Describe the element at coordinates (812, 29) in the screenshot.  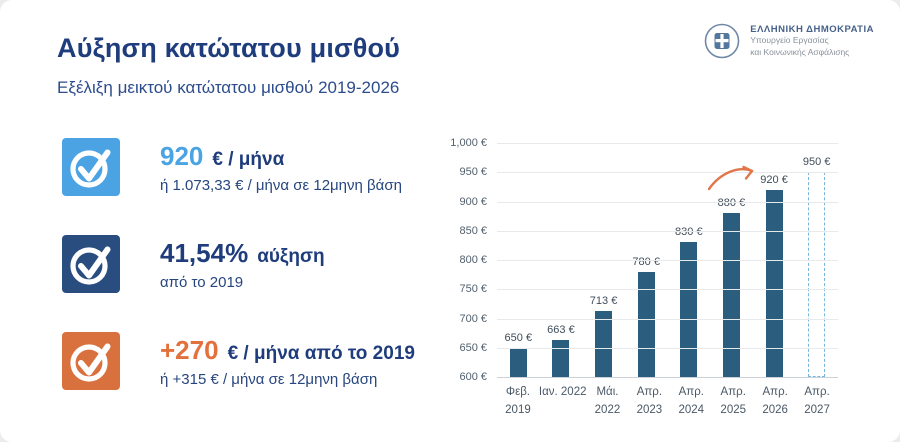
I see `logo-org-name: ΕΛΛΗΝΙΚΗ ΔΗΜΟΚΡΑΤΙΑ` at that location.